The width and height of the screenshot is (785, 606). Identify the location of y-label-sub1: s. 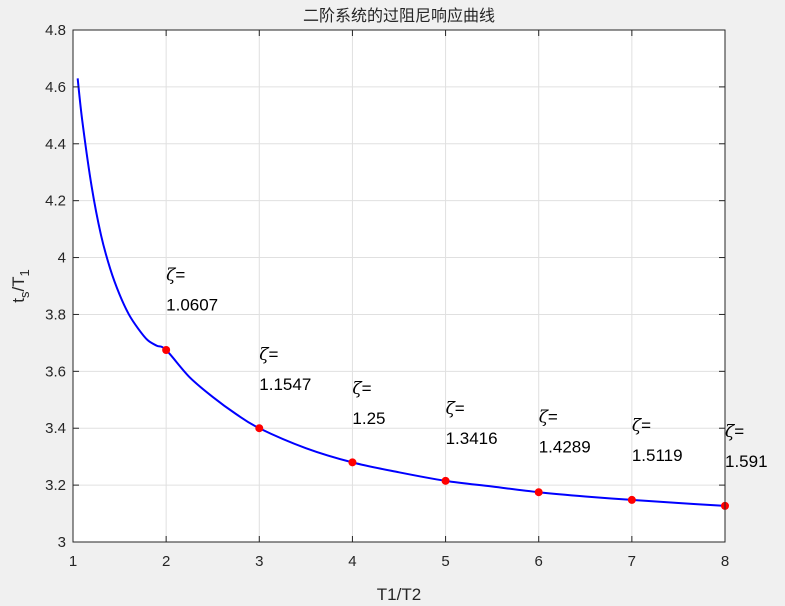
(24, 294).